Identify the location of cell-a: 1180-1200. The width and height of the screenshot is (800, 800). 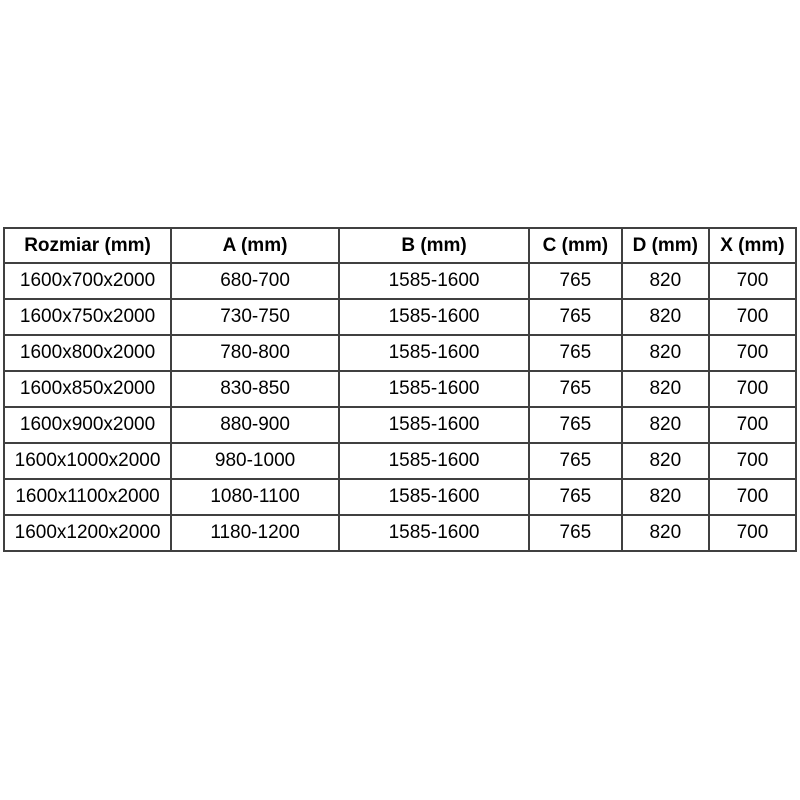
(255, 533).